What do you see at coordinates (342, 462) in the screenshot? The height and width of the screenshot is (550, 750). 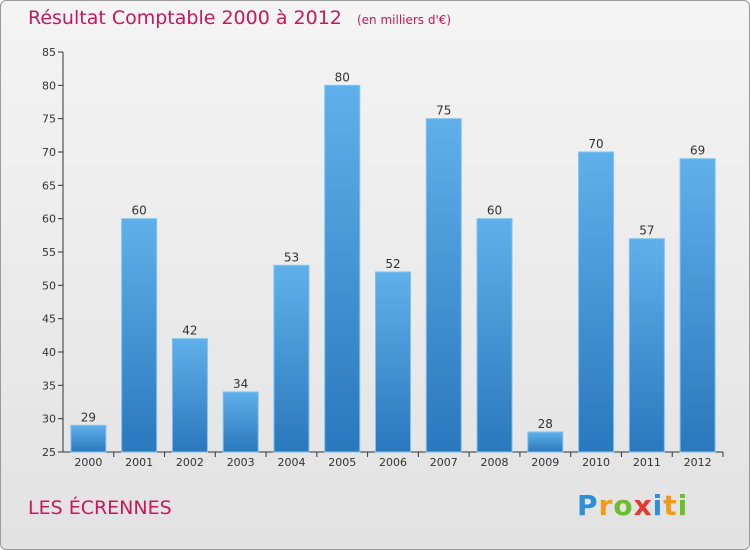 I see `x-tick-label: 2005` at bounding box center [342, 462].